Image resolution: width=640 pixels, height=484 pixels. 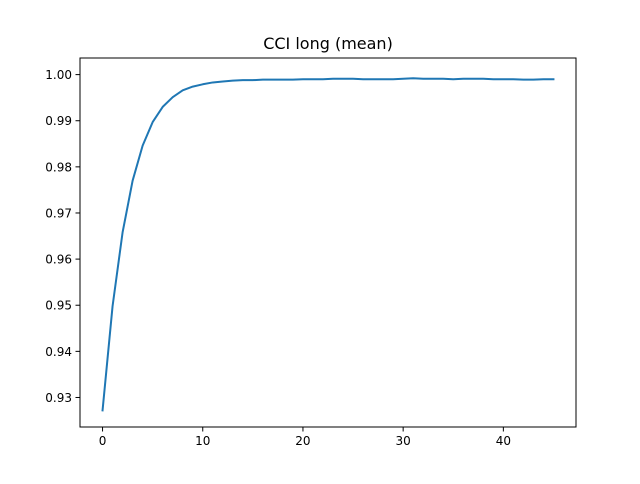 I want to click on y-tick-label: 0.98, so click(x=58, y=167).